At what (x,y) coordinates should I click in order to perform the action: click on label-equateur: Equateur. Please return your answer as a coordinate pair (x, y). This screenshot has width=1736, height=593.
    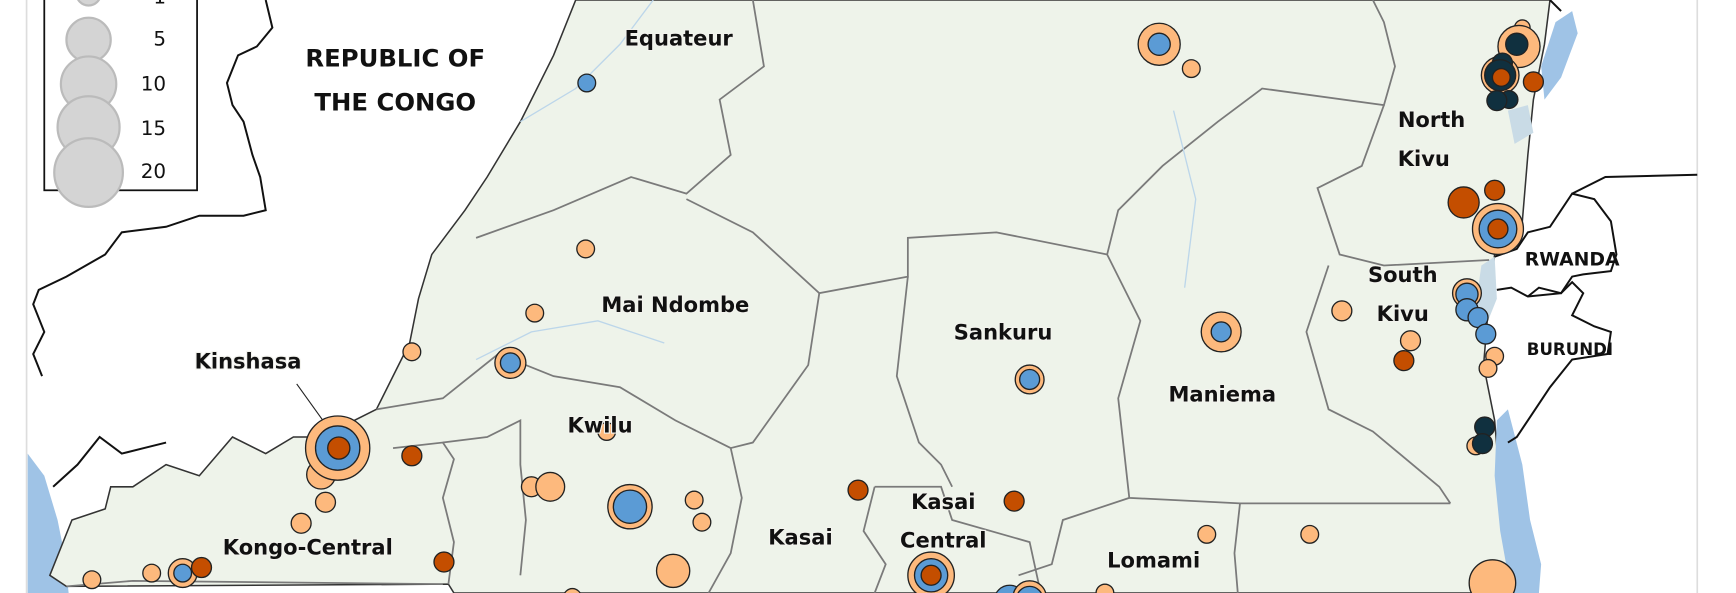
    Looking at the image, I should click on (679, 37).